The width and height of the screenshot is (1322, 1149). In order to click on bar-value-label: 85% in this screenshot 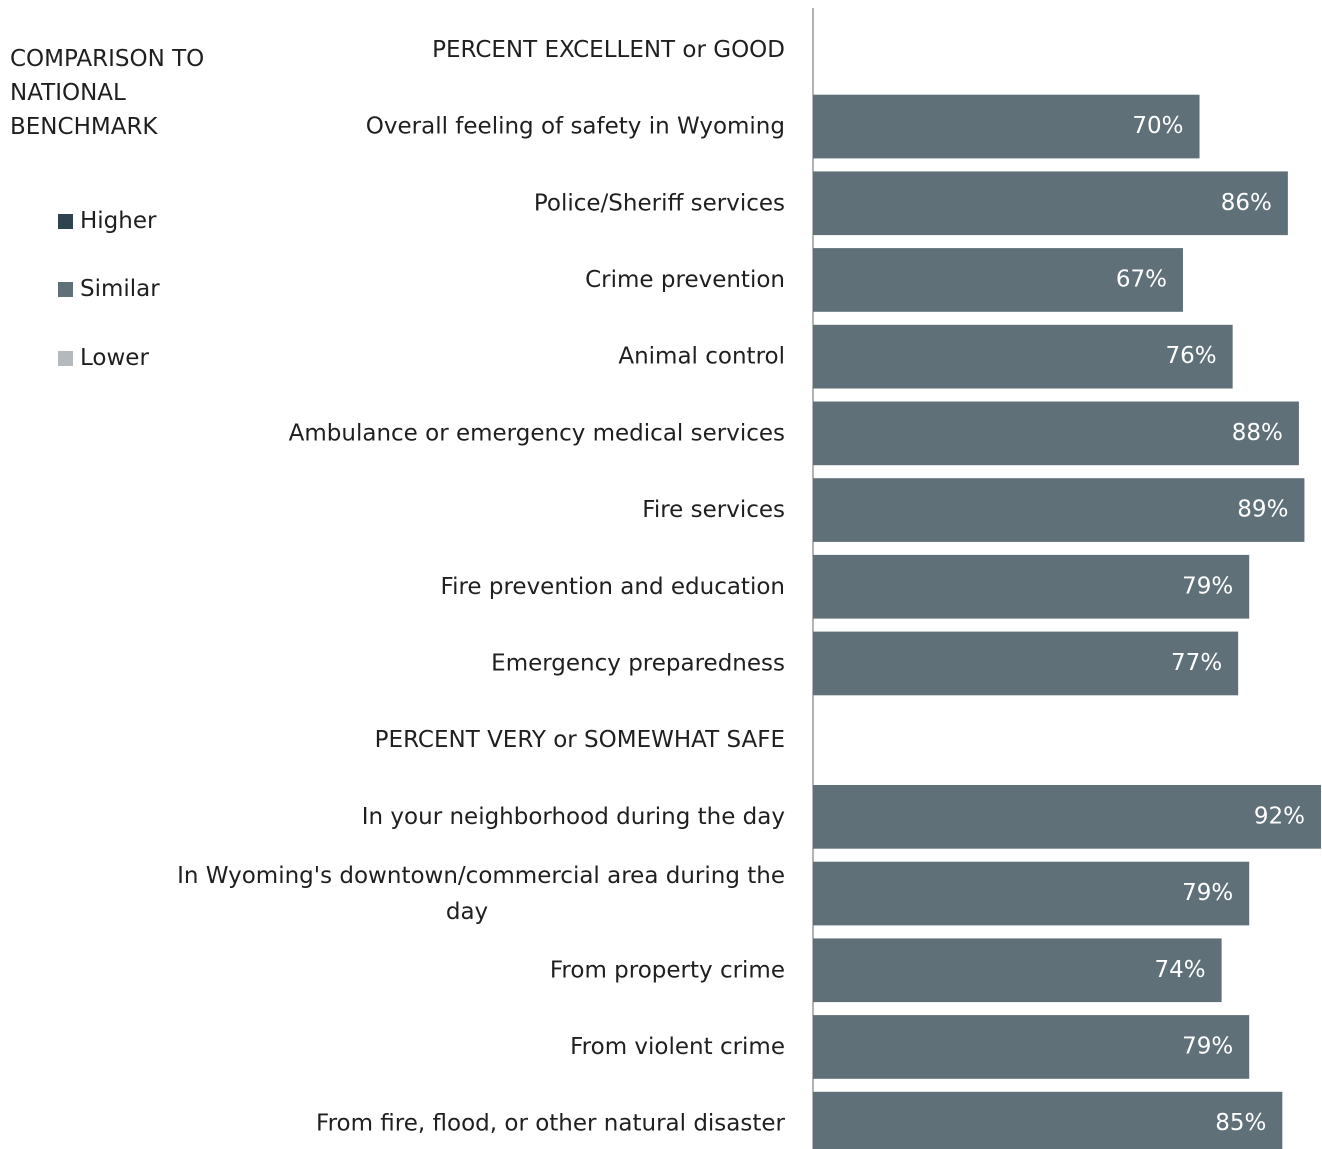, I will do `click(1240, 1123)`.